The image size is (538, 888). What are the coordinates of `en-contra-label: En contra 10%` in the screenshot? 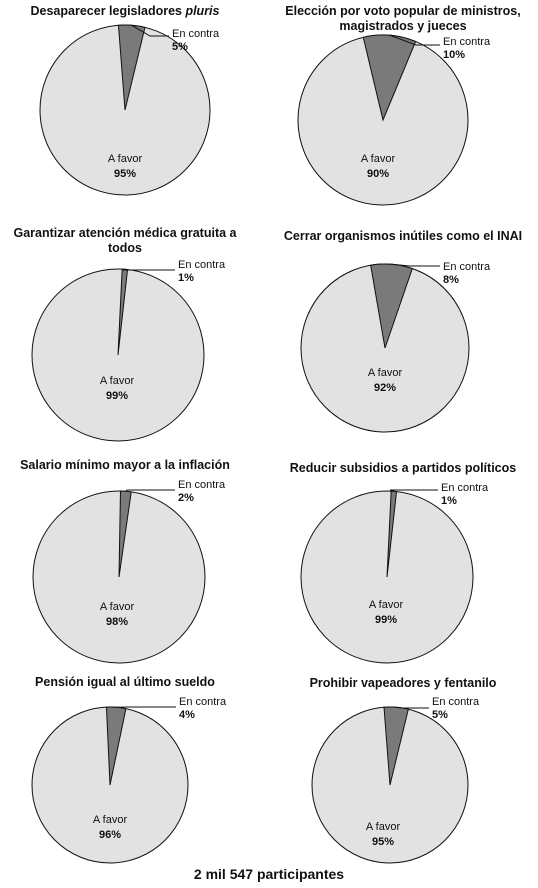 It's located at (466, 49).